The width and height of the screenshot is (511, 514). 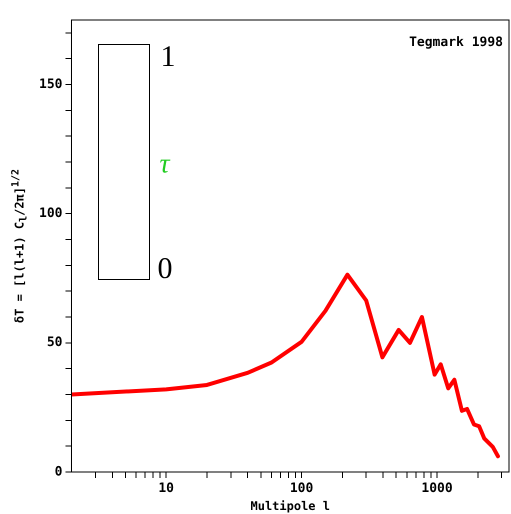 I want to click on annotation: 1, so click(x=168, y=56).